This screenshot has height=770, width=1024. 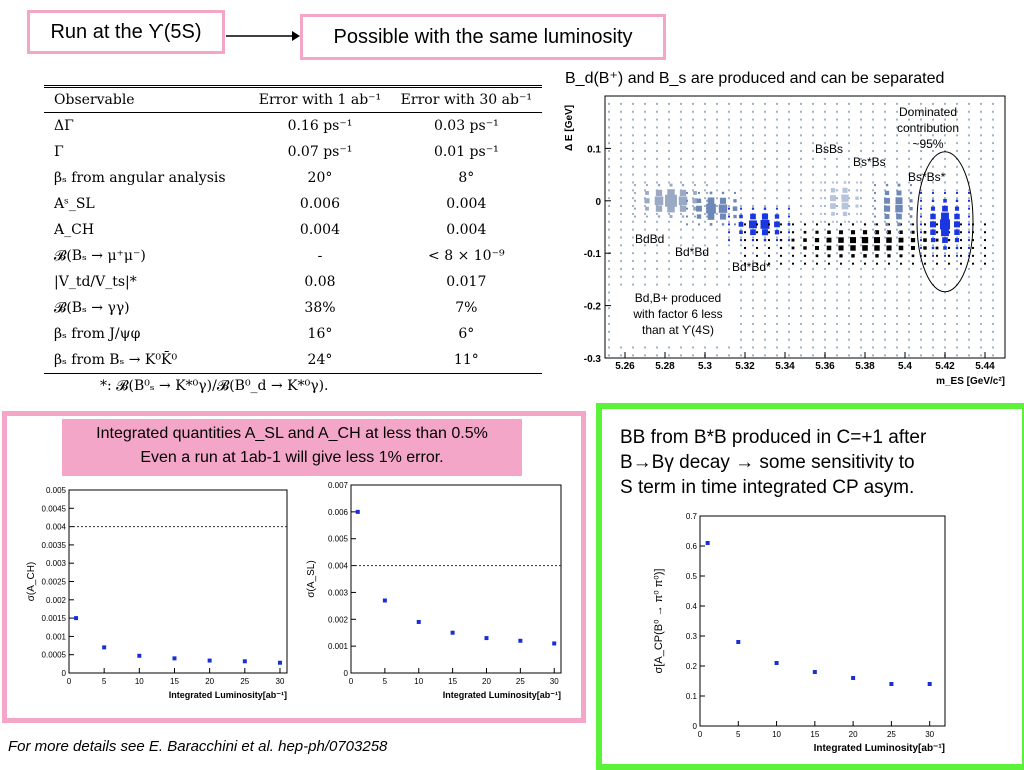 What do you see at coordinates (483, 37) in the screenshot?
I see `possible-box: Possible with the same luminosity` at bounding box center [483, 37].